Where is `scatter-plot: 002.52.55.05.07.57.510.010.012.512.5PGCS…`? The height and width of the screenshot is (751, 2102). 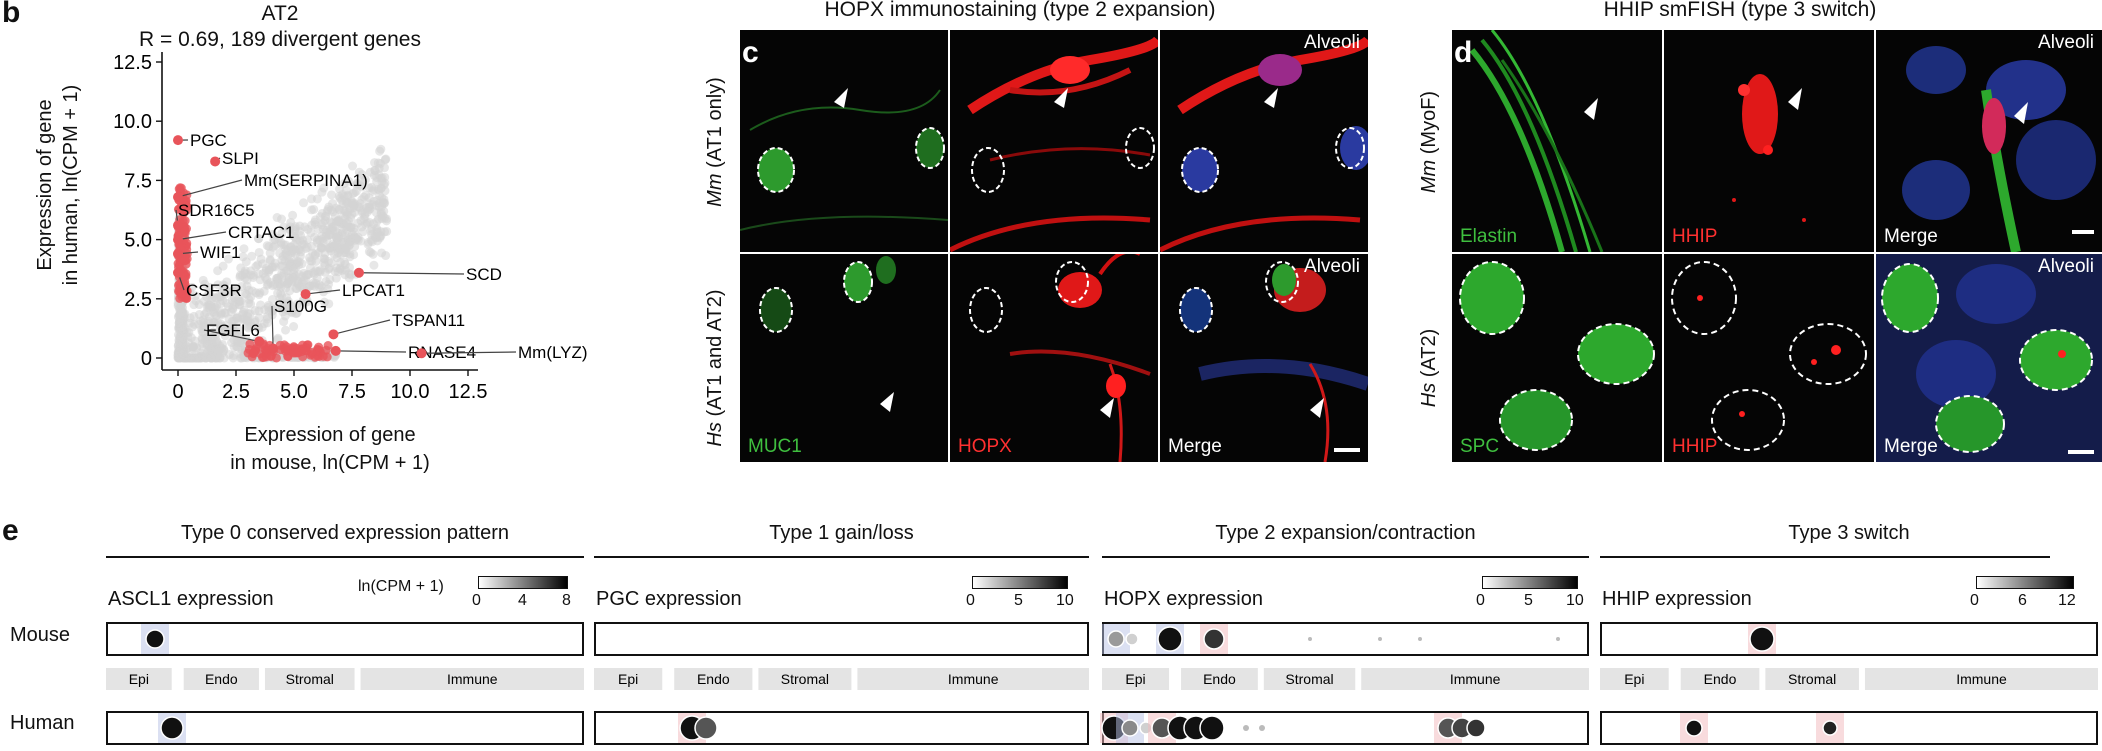 scatter-plot: 002.52.55.05.07.57.510.010.012.512.5PGCS… is located at coordinates (350, 227).